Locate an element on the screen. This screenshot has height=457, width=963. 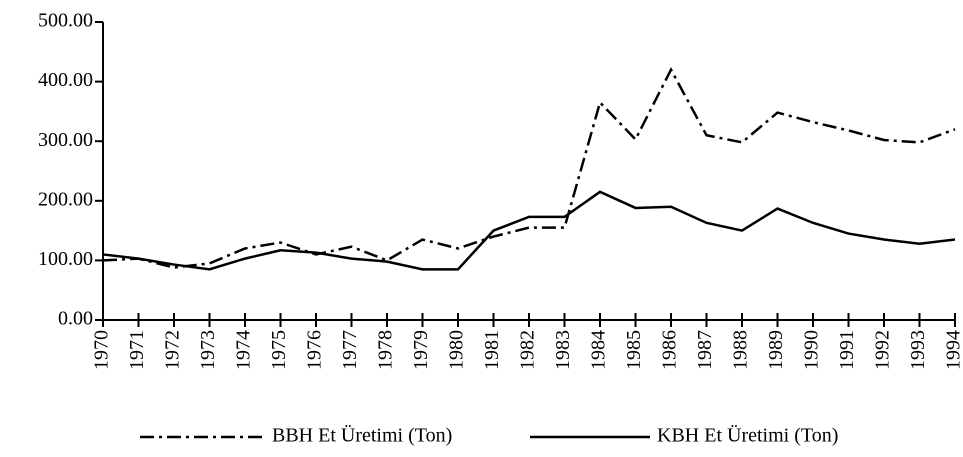
x-tick-label: 1975 is located at coordinates (279, 350).